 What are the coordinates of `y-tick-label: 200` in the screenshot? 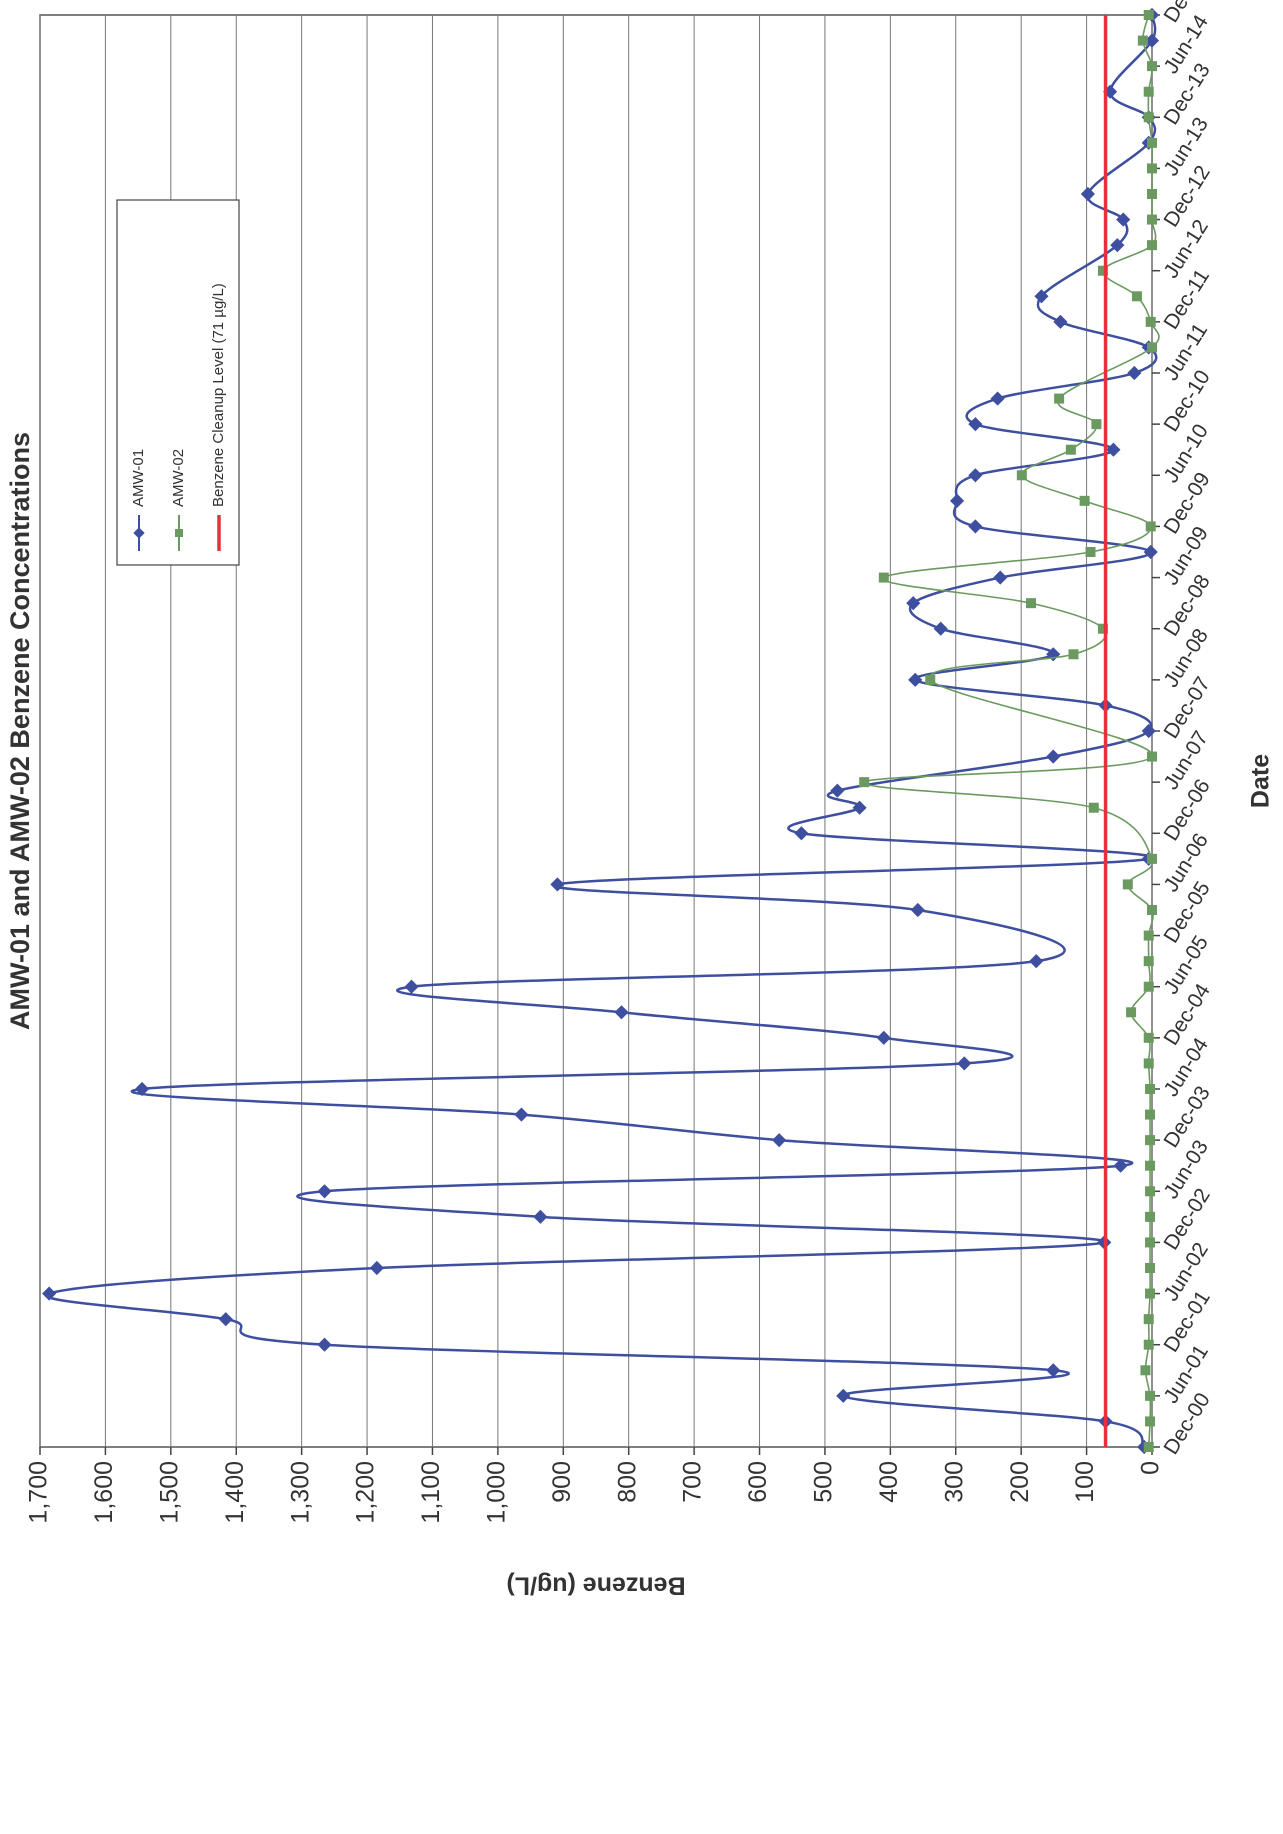 It's located at (1020, 1482).